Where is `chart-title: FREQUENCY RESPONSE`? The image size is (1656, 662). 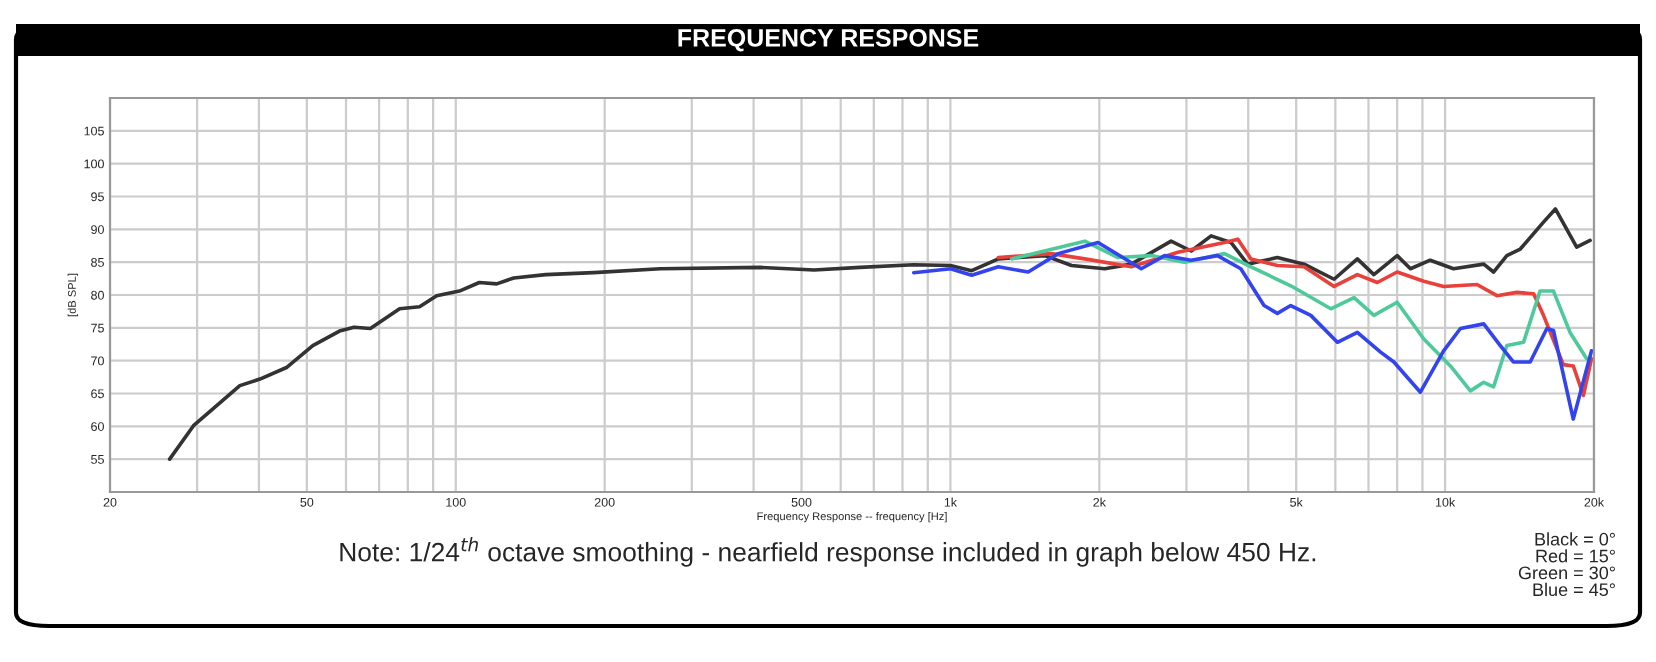 chart-title: FREQUENCY RESPONSE is located at coordinates (828, 40).